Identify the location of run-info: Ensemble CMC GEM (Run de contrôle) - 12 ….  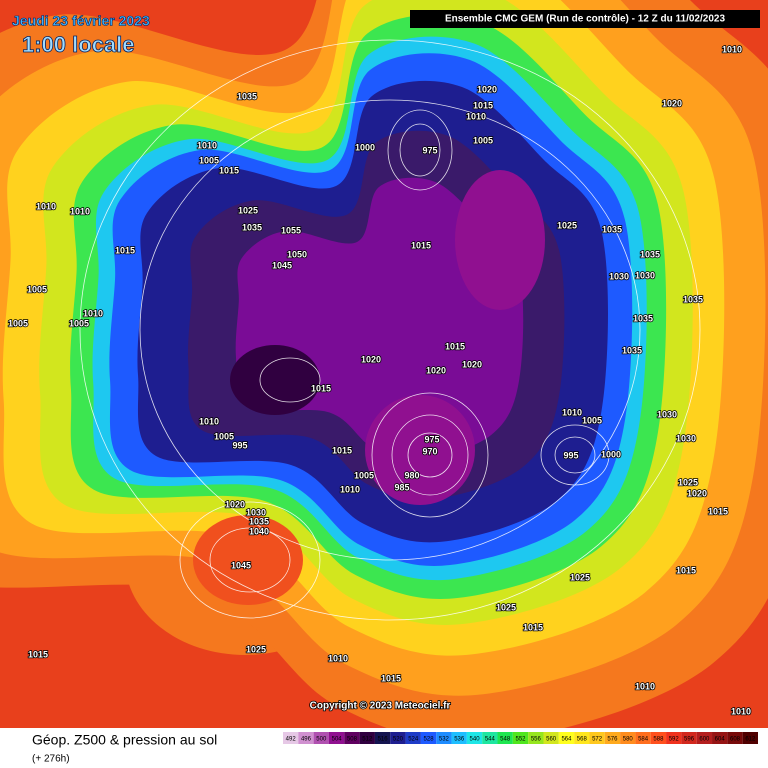
(585, 19).